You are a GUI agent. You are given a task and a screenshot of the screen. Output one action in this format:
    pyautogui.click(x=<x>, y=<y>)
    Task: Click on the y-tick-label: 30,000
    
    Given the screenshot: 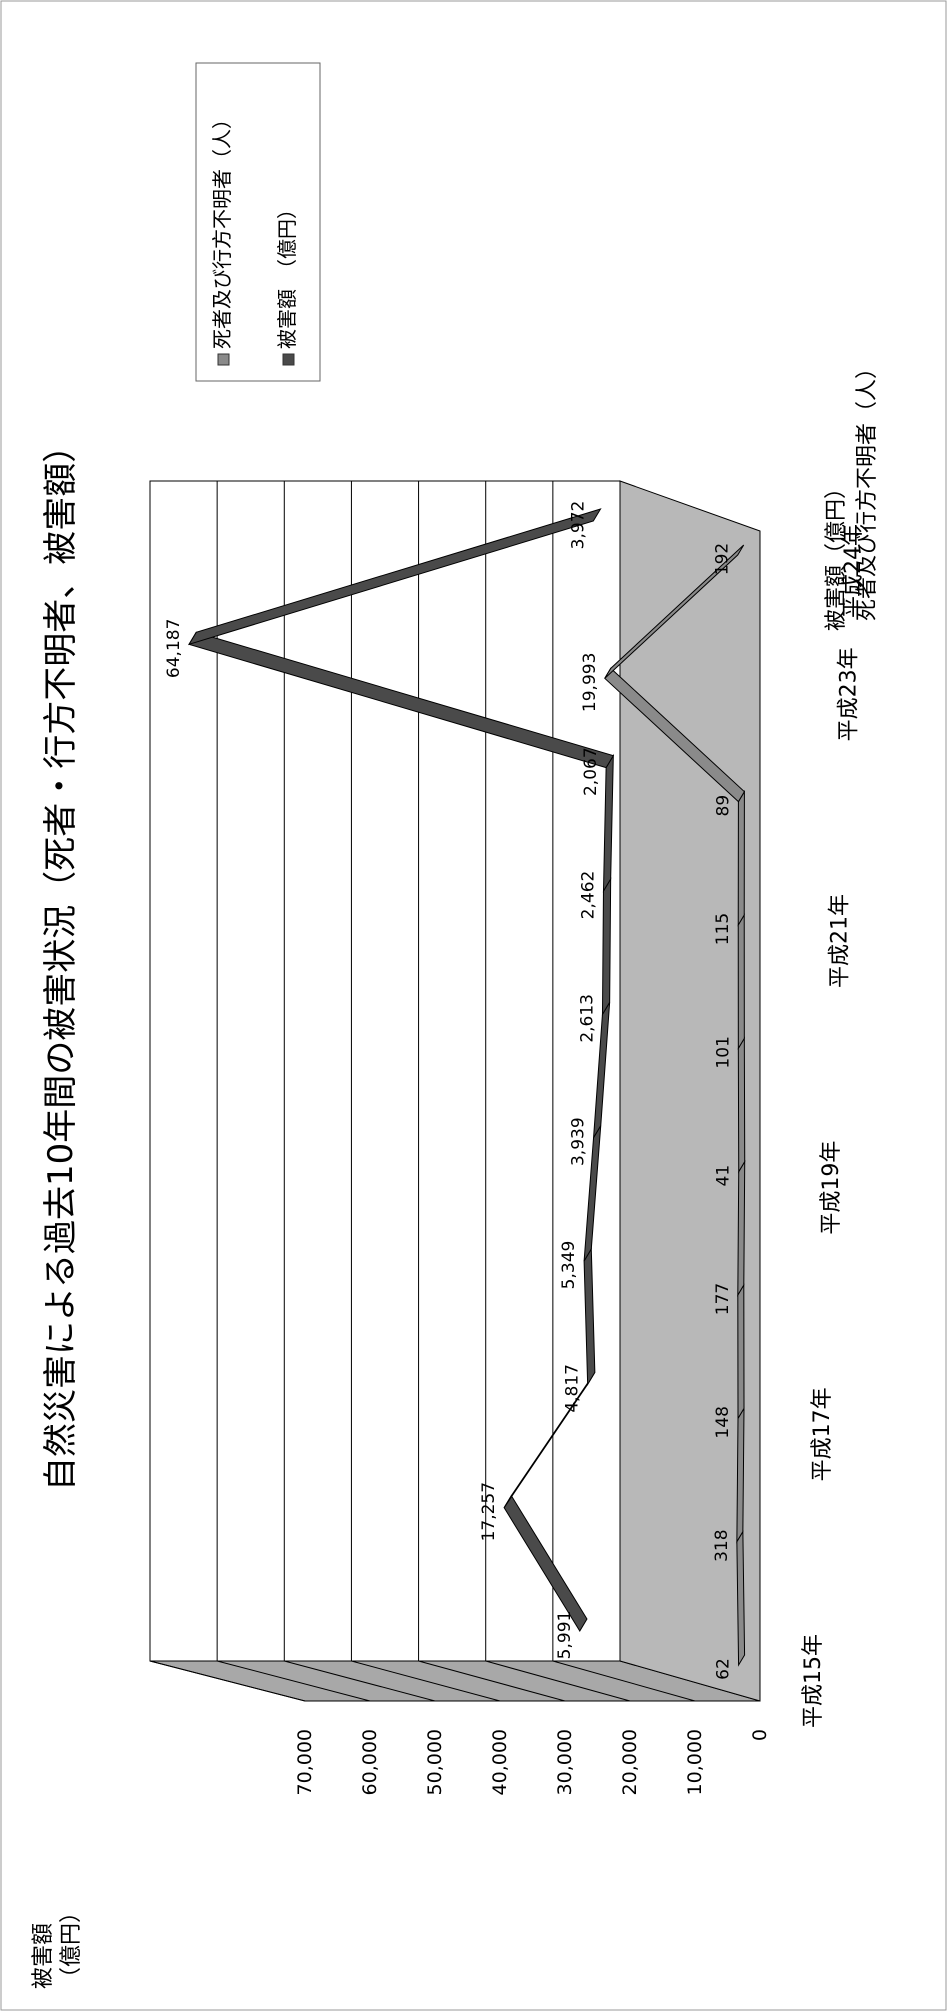 What is the action you would take?
    pyautogui.click(x=565, y=1762)
    